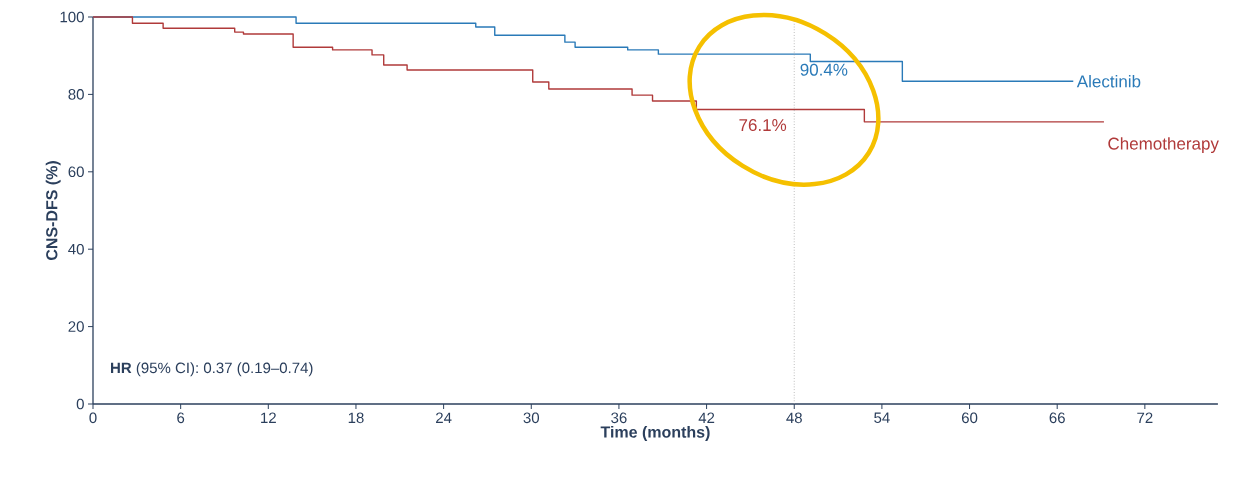  I want to click on x-tick-label: 60, so click(969, 418).